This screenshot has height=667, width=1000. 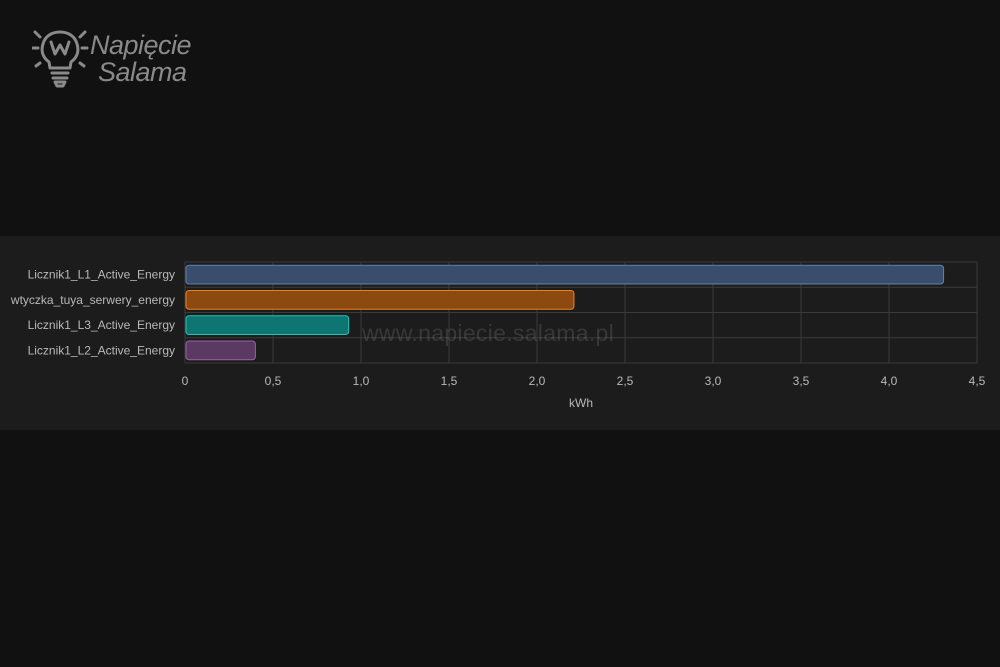 I want to click on brand-logo: Napięcie Salama, so click(x=122, y=59).